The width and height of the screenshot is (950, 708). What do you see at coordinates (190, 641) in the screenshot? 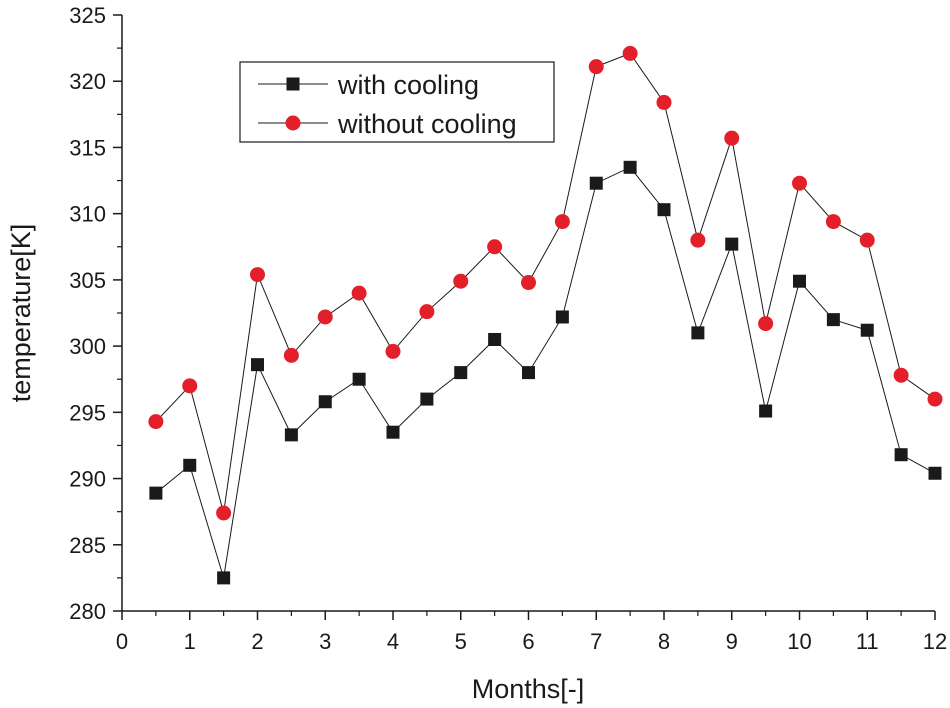
I see `x-tick-label: 1` at bounding box center [190, 641].